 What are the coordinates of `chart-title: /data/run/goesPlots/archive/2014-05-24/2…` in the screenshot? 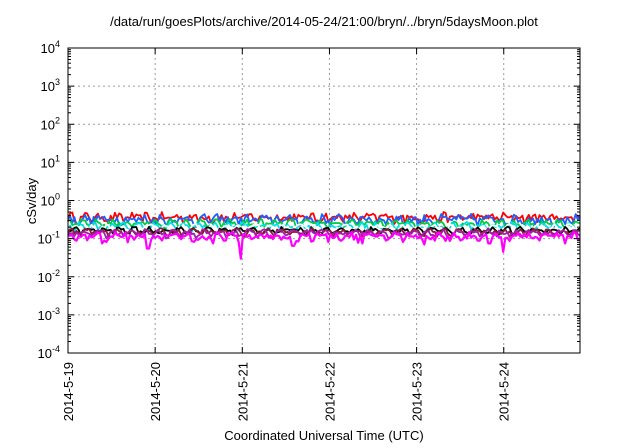 It's located at (324, 21).